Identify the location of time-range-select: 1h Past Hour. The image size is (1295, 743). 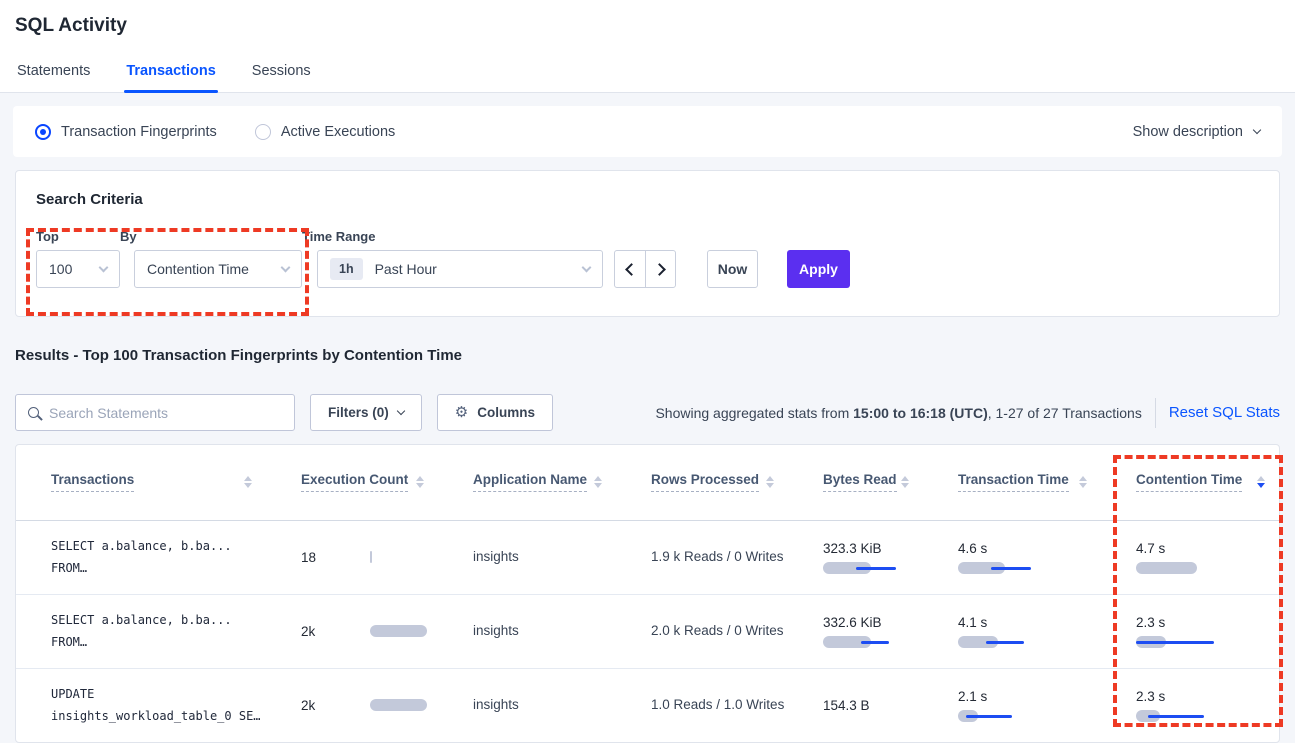
(460, 269).